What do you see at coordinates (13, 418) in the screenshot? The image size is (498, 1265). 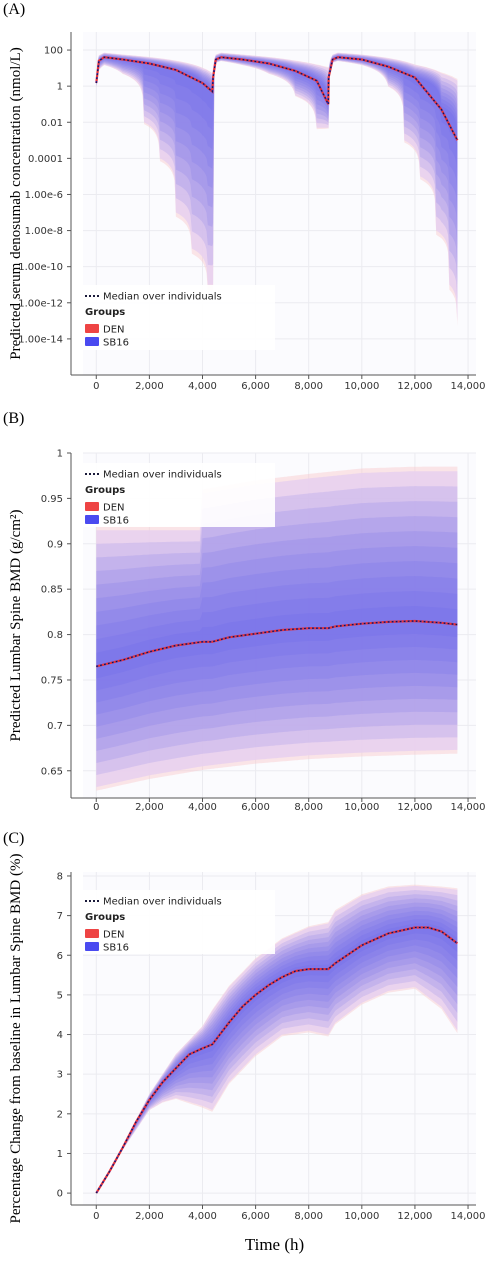 I see `panel-label: (B)` at bounding box center [13, 418].